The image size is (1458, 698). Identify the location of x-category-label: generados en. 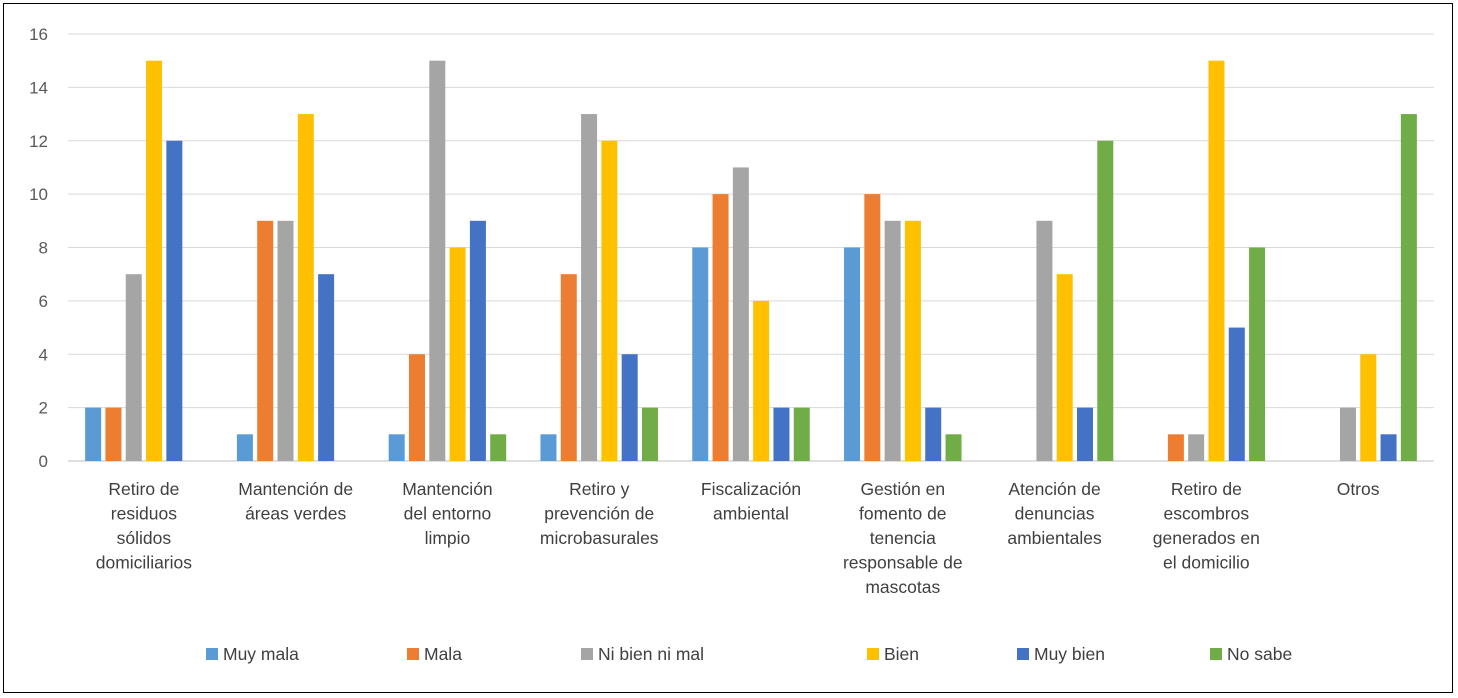
(1206, 538).